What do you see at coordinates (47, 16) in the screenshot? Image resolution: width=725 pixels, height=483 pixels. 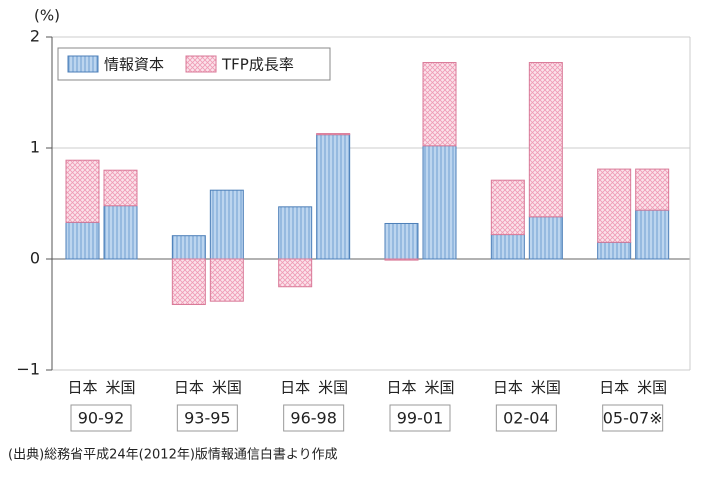 I see `y-axis-label: (%)` at bounding box center [47, 16].